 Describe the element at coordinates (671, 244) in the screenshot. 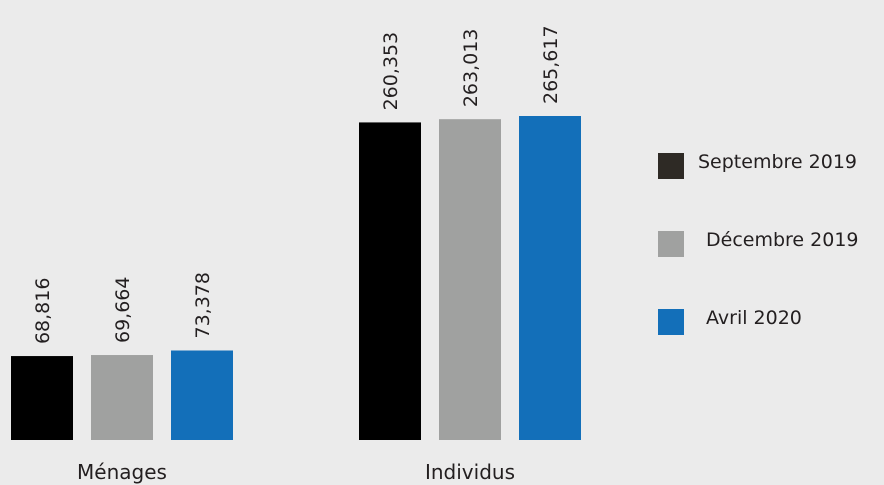

I see `legend-swatch-decembre-2019` at that location.